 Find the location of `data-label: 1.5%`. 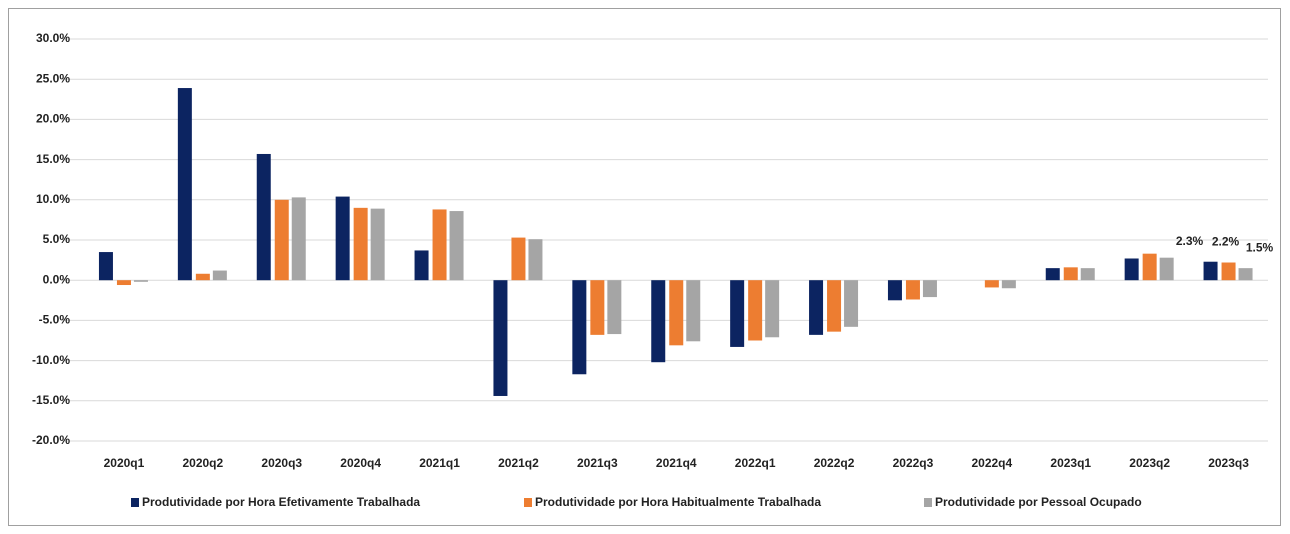

data-label: 1.5% is located at coordinates (1260, 247).